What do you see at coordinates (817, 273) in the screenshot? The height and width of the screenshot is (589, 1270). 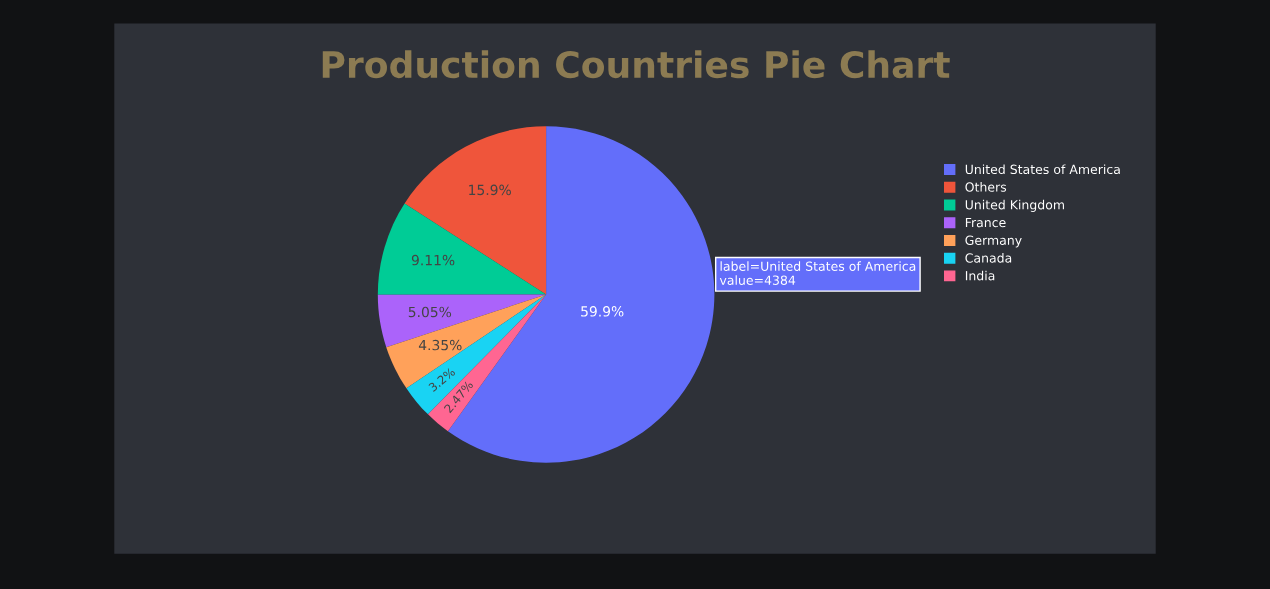 I see `text: label=United States of America value=4384` at bounding box center [817, 273].